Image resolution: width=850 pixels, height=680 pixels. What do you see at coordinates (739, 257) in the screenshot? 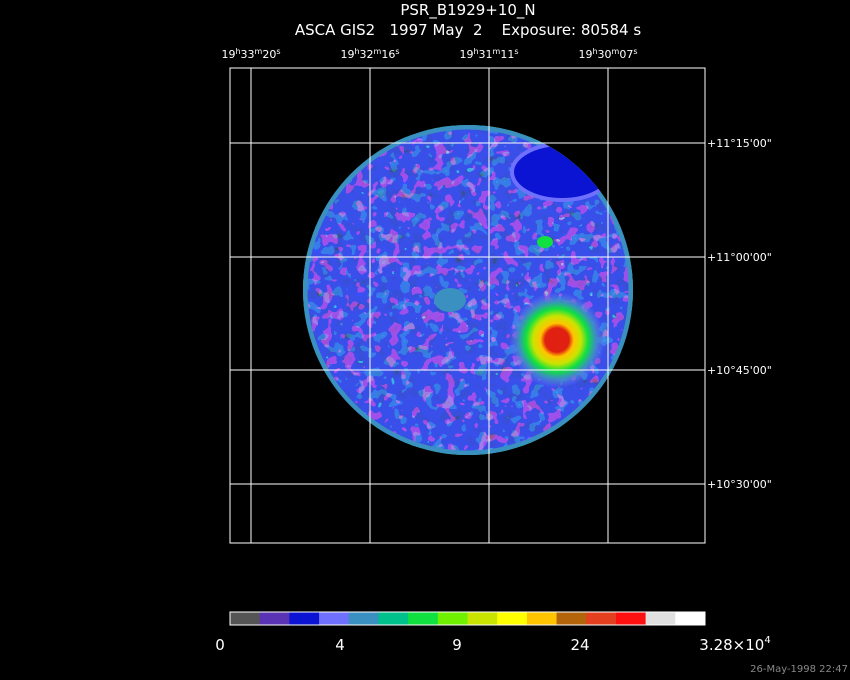
I see `dec-label: +11°00'00"` at bounding box center [739, 257].